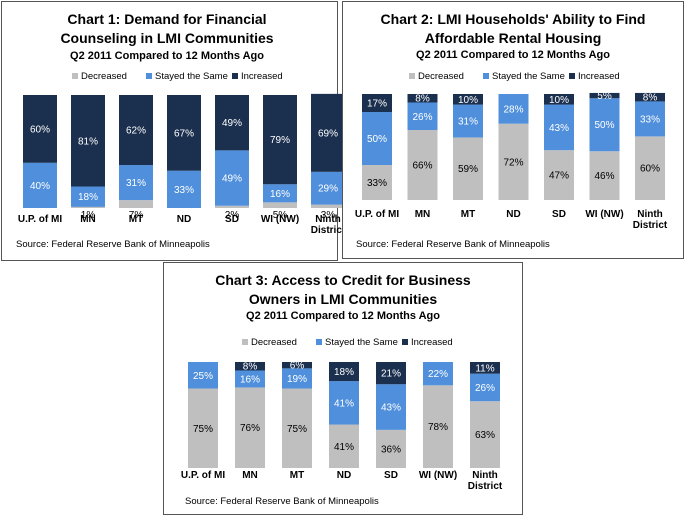 This screenshot has width=685, height=516. What do you see at coordinates (203, 475) in the screenshot?
I see `category-label-0: U.P. of MI` at bounding box center [203, 475].